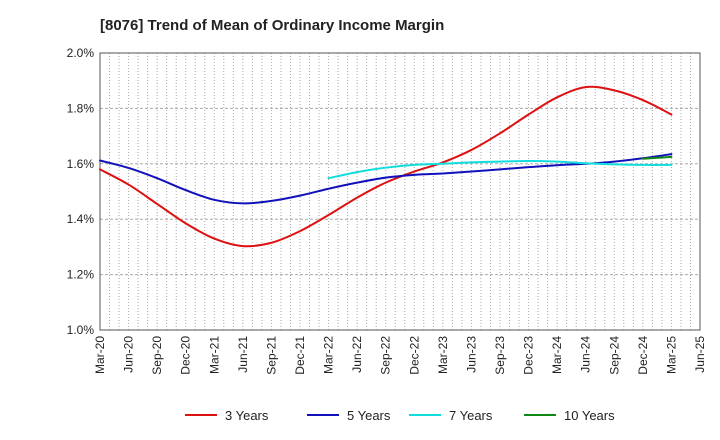 The image size is (720, 440). Describe the element at coordinates (657, 157) in the screenshot. I see `series-line-10-years` at that location.